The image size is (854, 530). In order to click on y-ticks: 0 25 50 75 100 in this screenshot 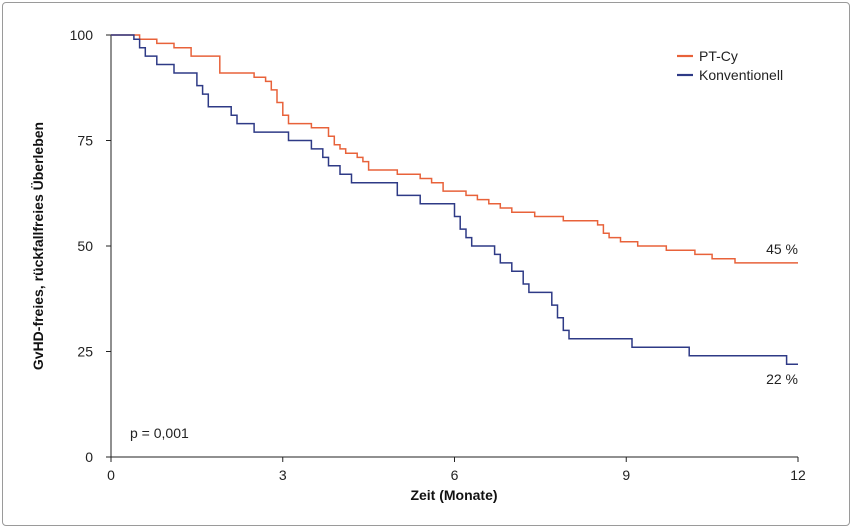, I will do `click(90, 246)`.